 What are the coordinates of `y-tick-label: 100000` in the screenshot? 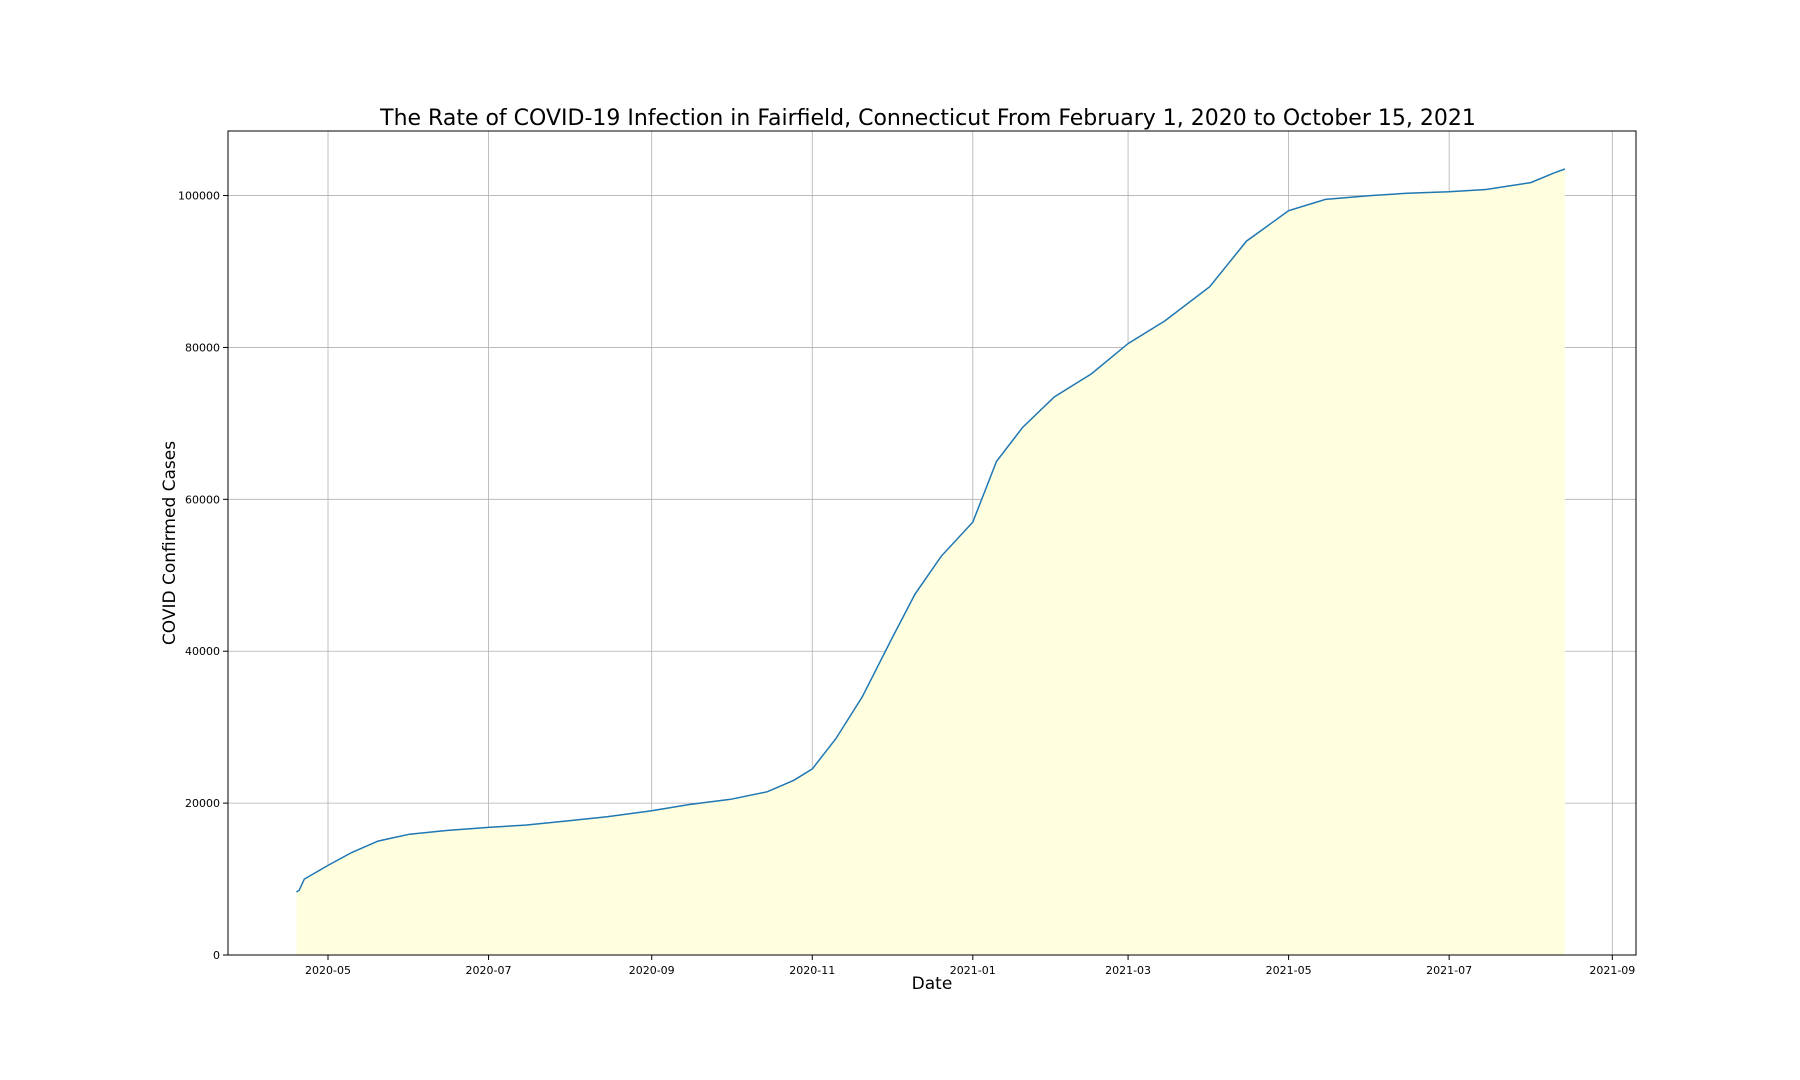 It's located at (199, 196).